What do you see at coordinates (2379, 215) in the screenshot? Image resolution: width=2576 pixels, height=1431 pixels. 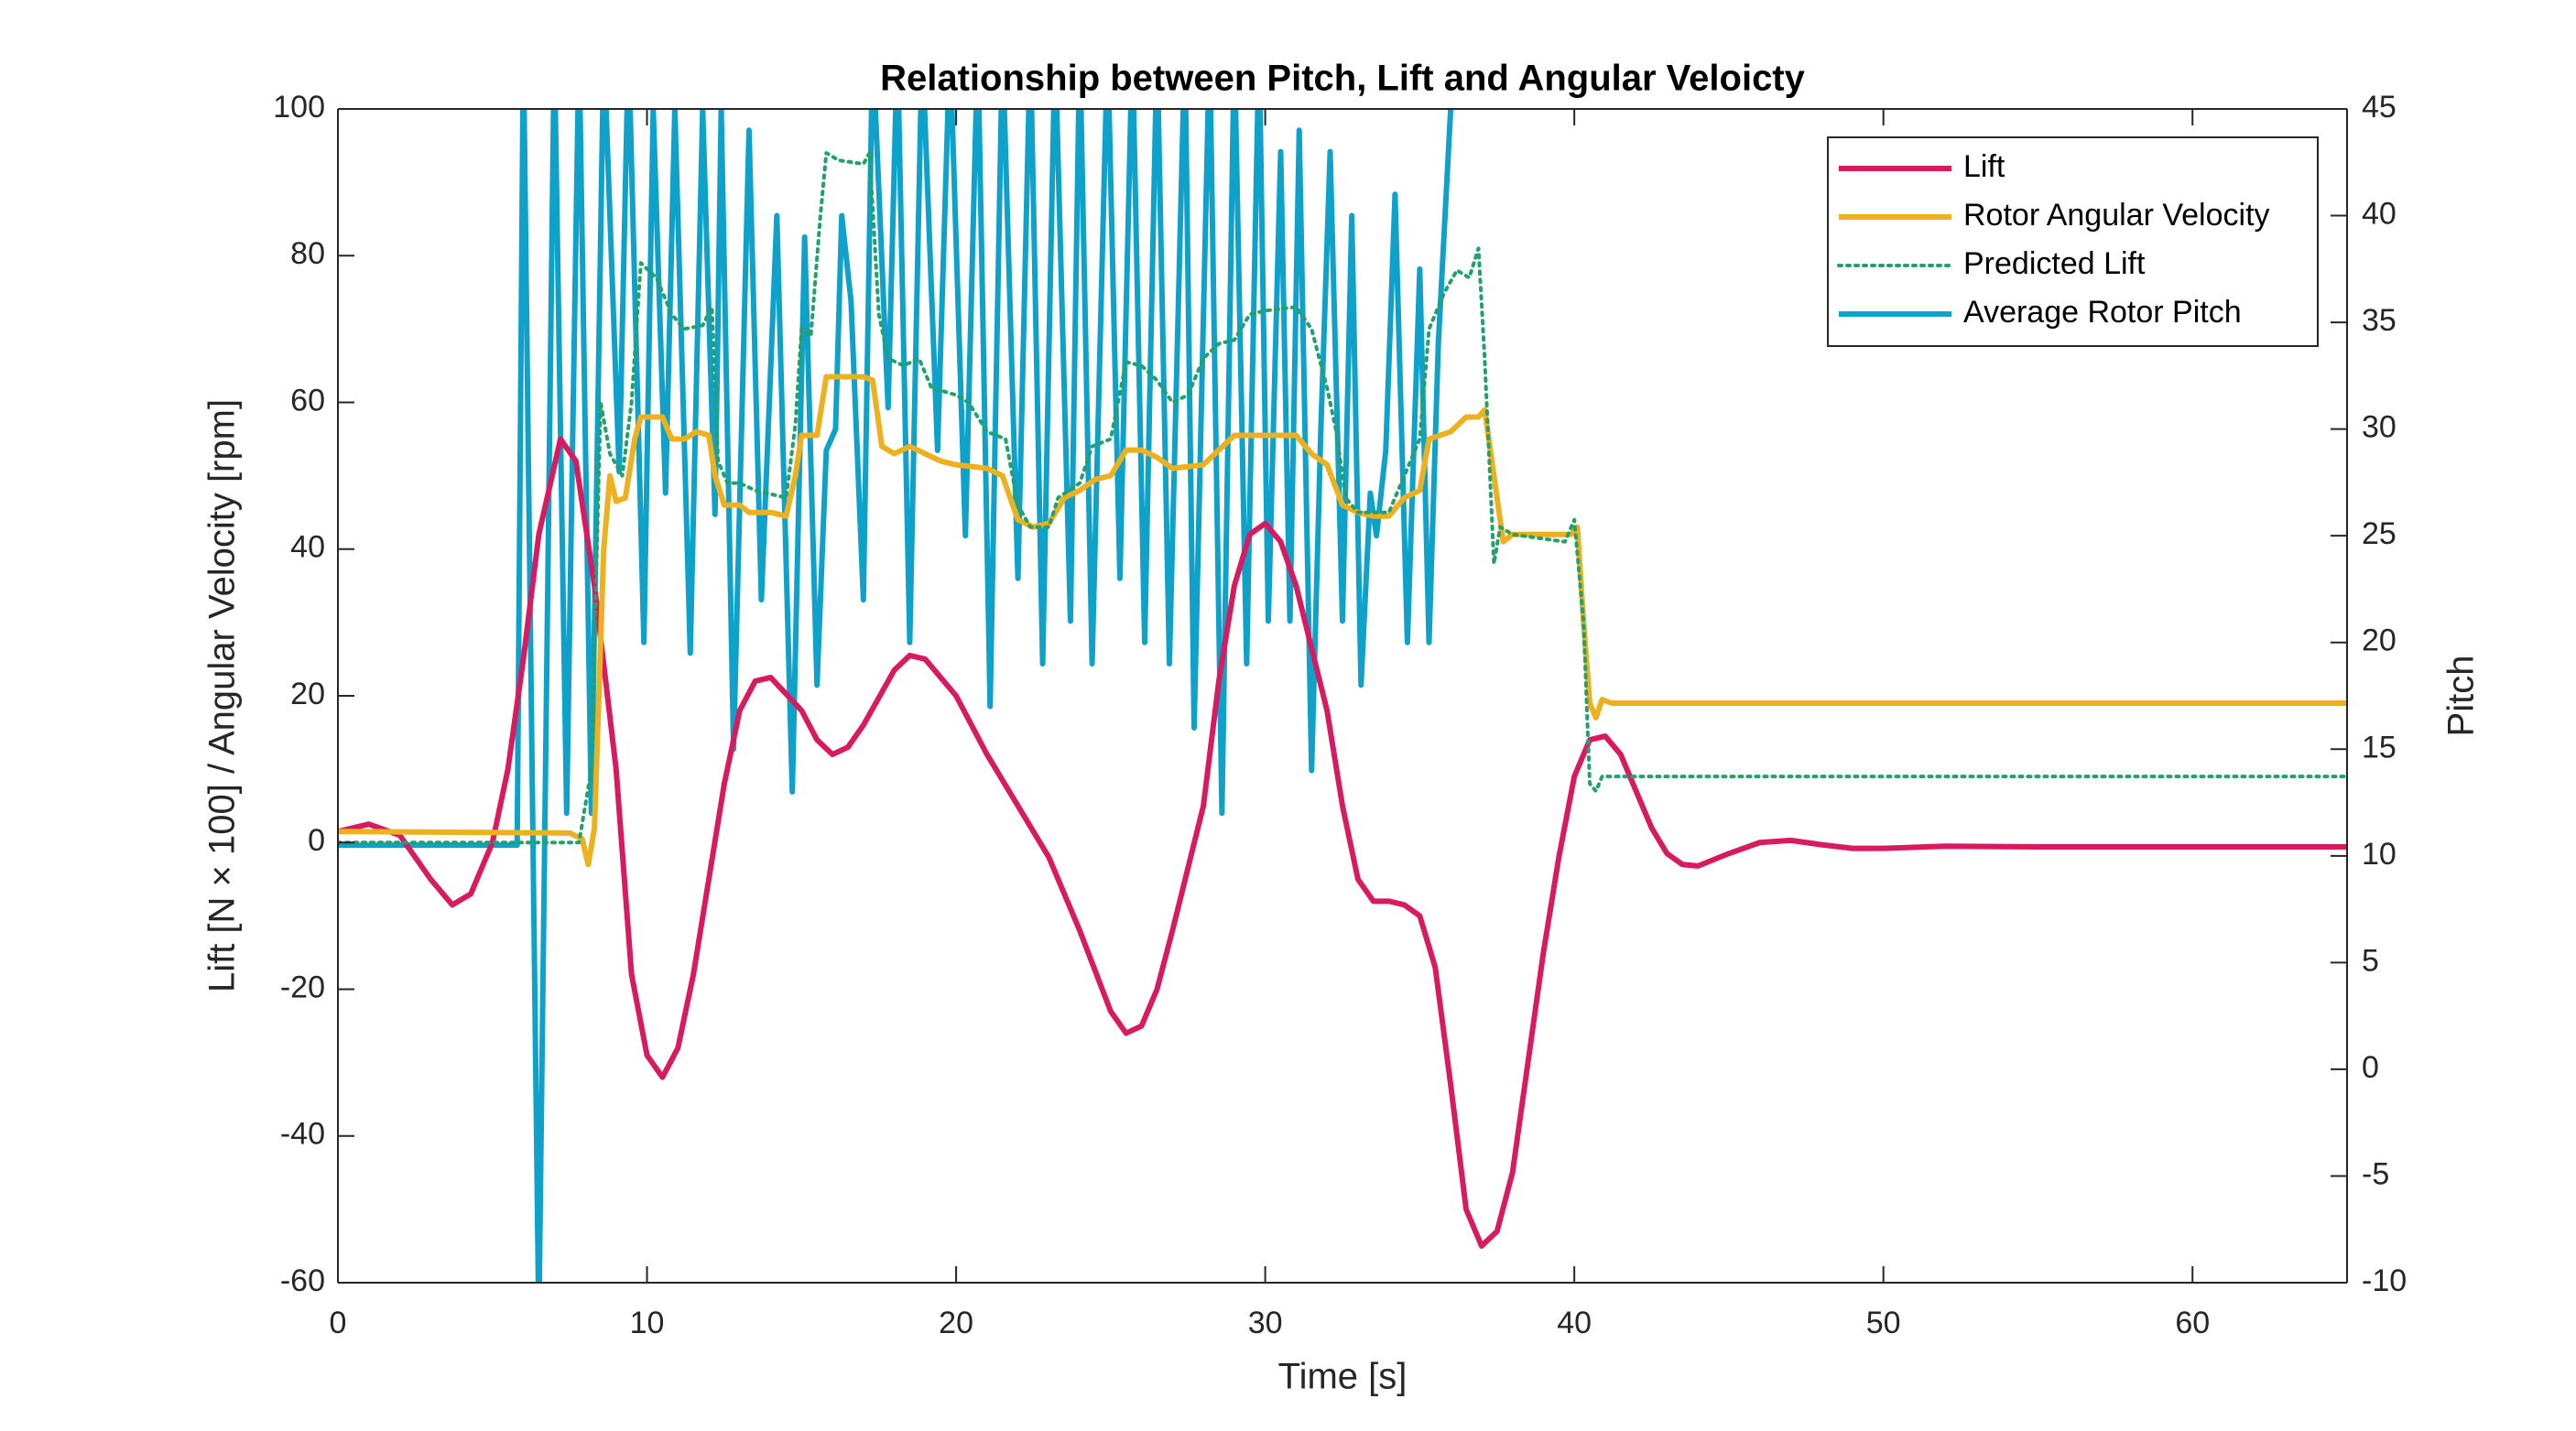 I see `y2-tick-label: 40` at bounding box center [2379, 215].